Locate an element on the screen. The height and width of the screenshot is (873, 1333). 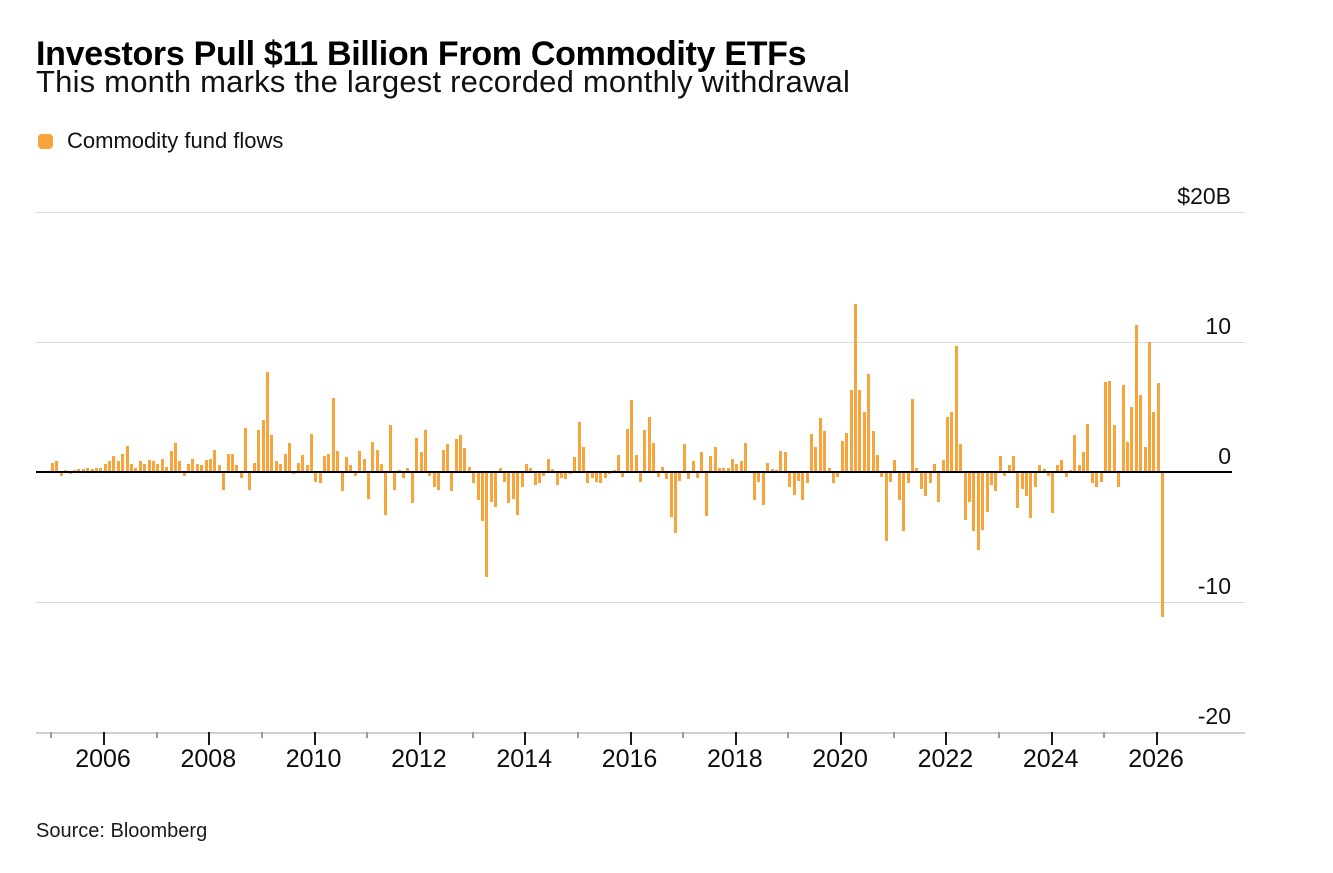
x-minor-tick-2007 is located at coordinates (156, 735).